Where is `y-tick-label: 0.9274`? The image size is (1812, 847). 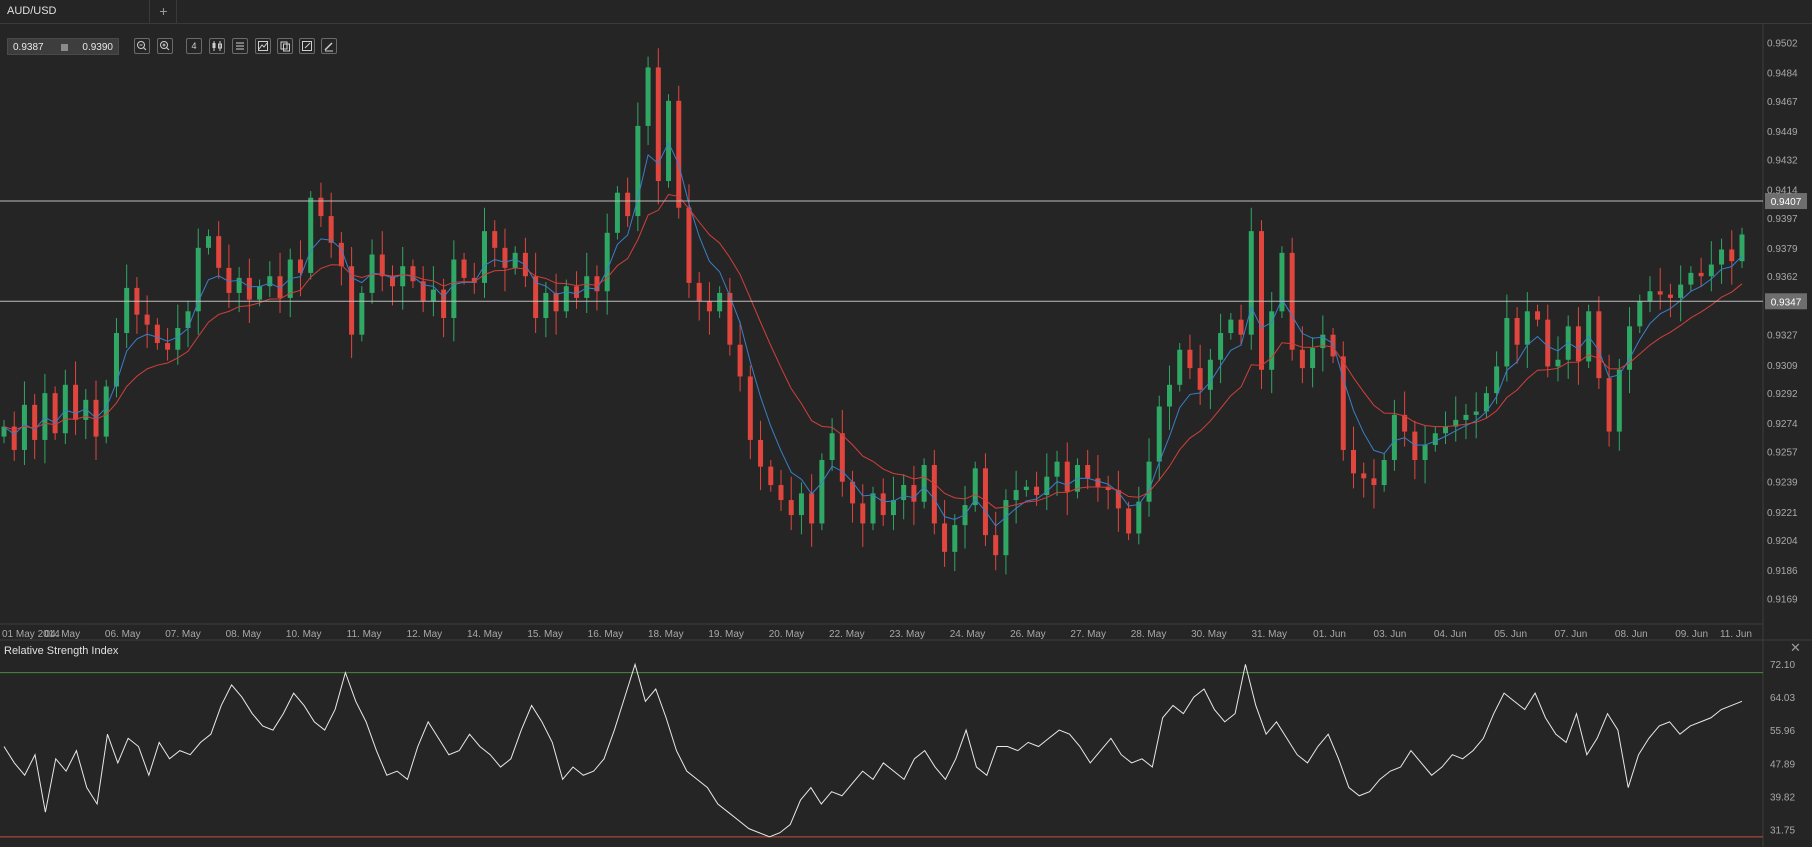
y-tick-label: 0.9274 is located at coordinates (1782, 424).